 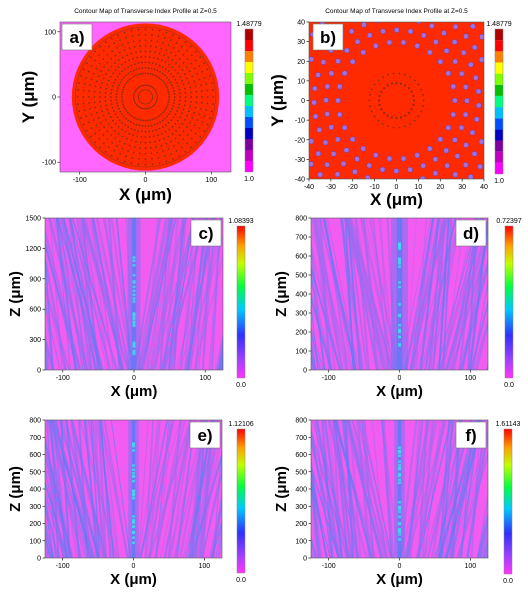 What do you see at coordinates (35, 340) in the screenshot?
I see `y-tick-label: 300` at bounding box center [35, 340].